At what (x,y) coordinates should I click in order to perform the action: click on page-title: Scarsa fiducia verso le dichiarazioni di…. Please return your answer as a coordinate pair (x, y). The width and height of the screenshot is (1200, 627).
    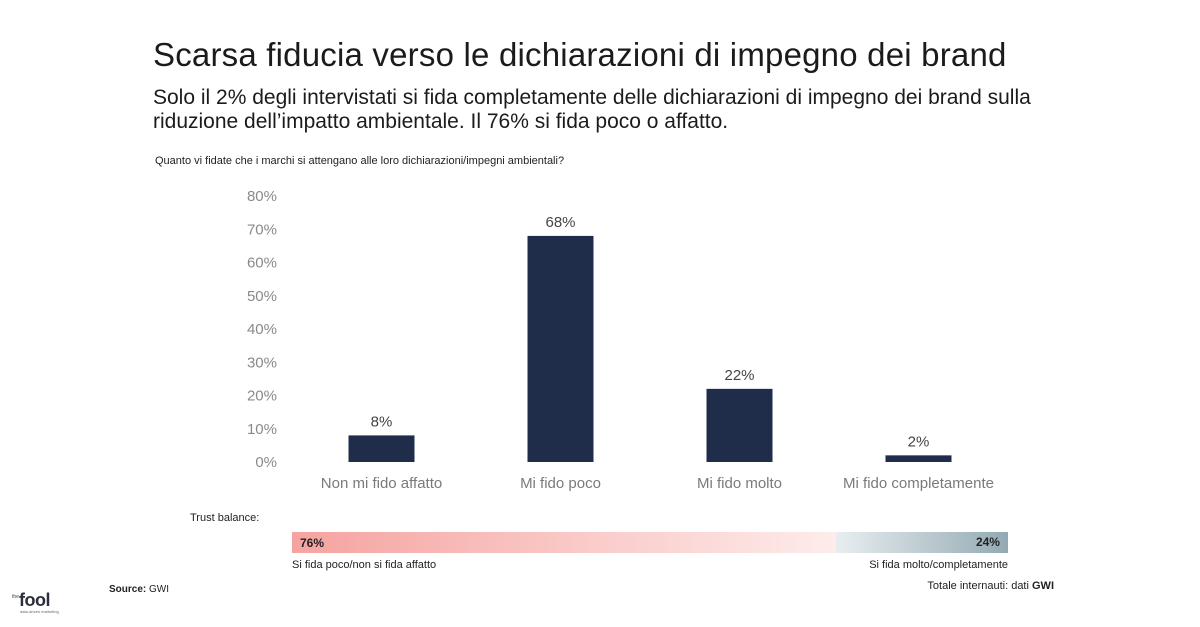
    Looking at the image, I should click on (580, 54).